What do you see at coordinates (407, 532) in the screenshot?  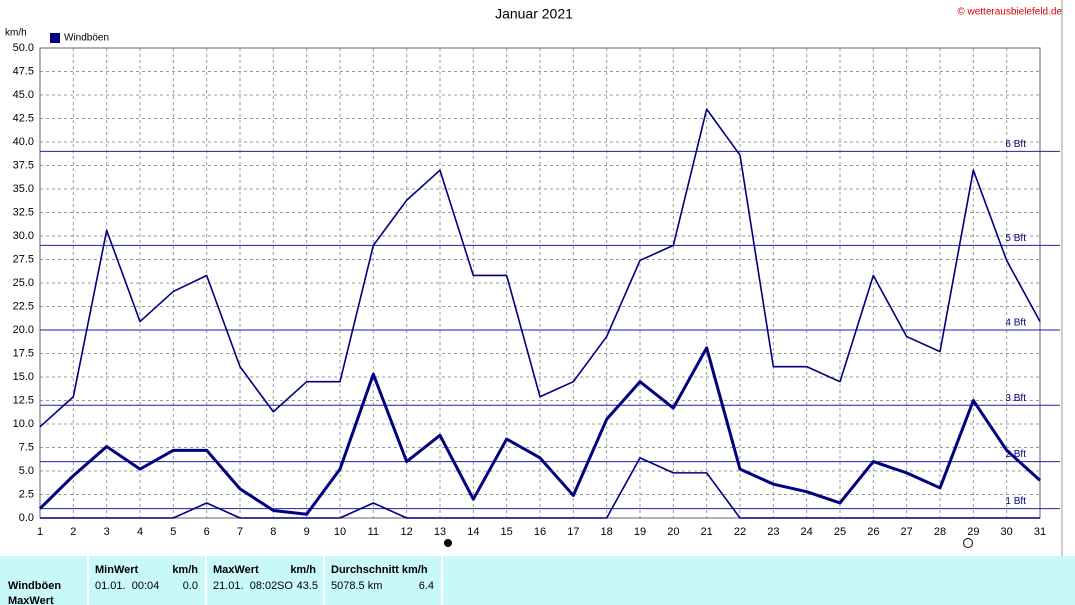 I see `x-tick-label: 12` at bounding box center [407, 532].